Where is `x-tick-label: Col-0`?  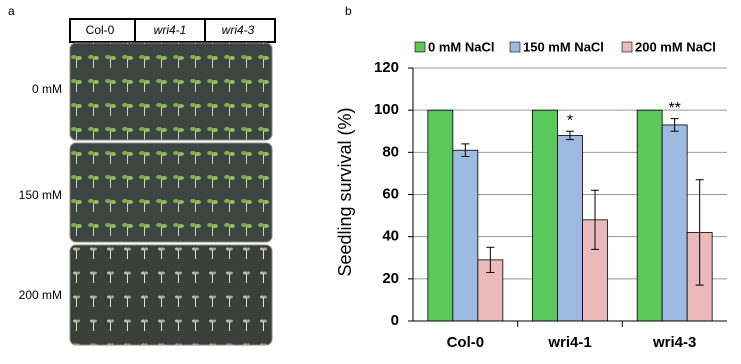
x-tick-label: Col-0 is located at coordinates (466, 342).